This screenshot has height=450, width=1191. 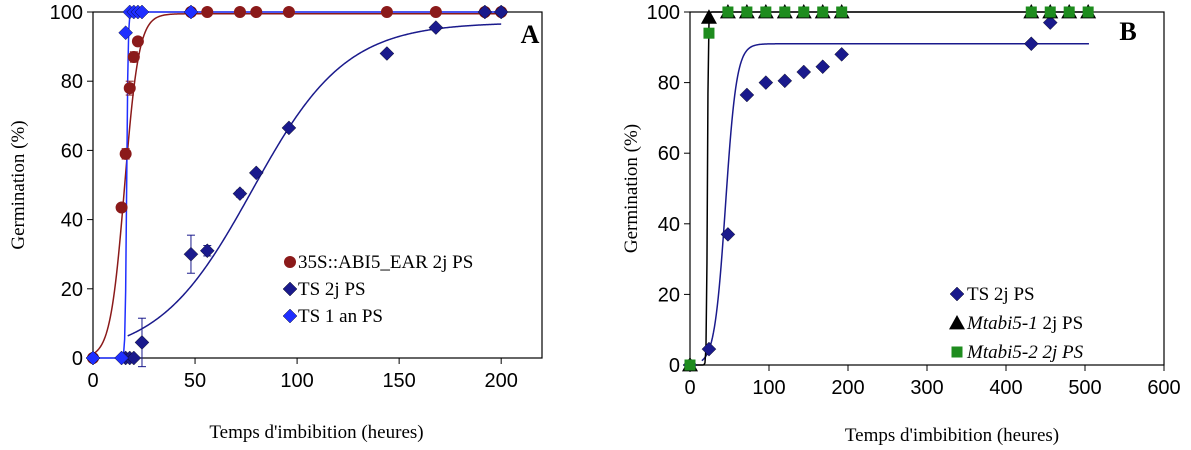 I want to click on x-tick-label: 600, so click(x=1163, y=388).